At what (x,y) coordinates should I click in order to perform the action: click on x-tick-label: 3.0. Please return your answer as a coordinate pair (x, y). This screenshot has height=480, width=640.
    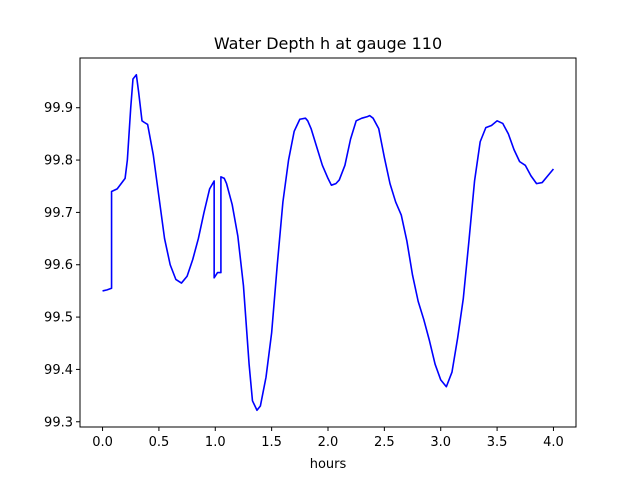
    Looking at the image, I should click on (440, 442).